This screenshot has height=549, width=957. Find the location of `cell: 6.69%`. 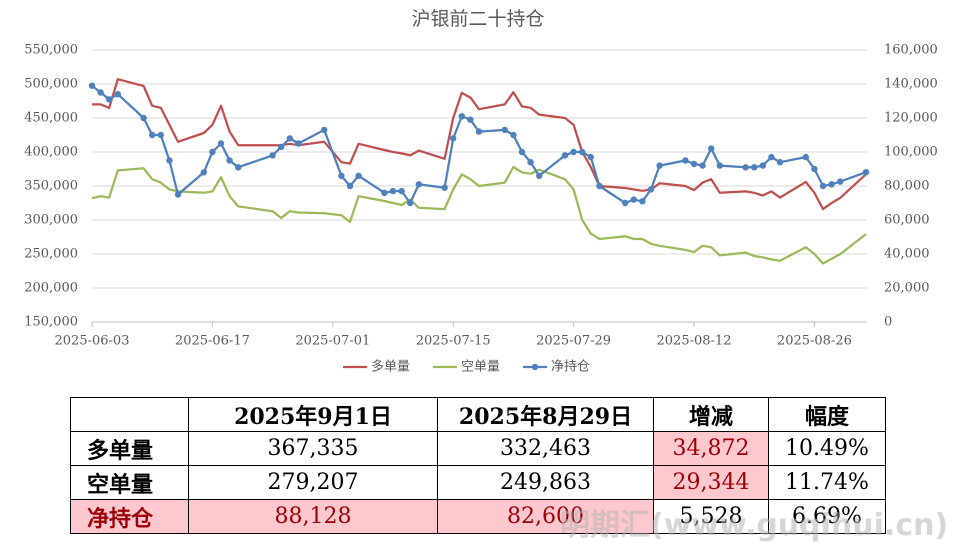

cell: 6.69% is located at coordinates (827, 516).